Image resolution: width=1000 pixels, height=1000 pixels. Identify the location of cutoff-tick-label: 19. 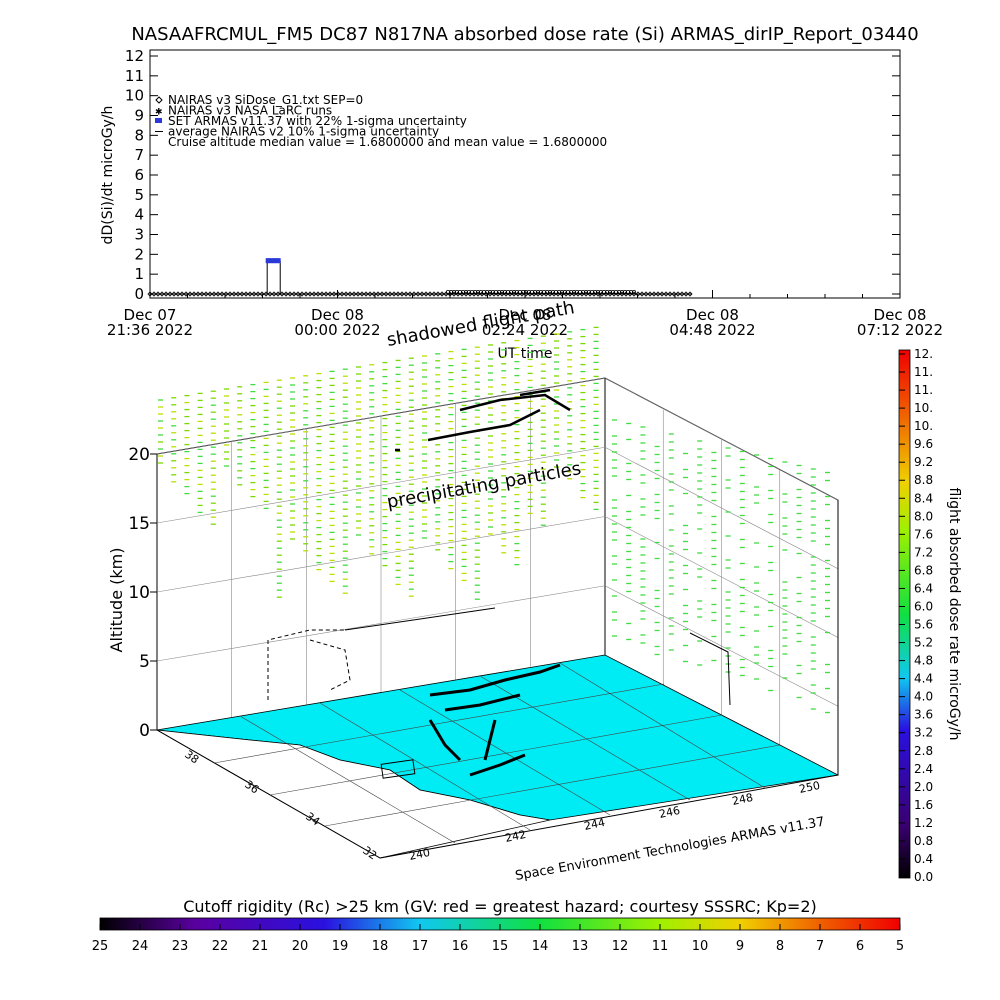
(340, 946).